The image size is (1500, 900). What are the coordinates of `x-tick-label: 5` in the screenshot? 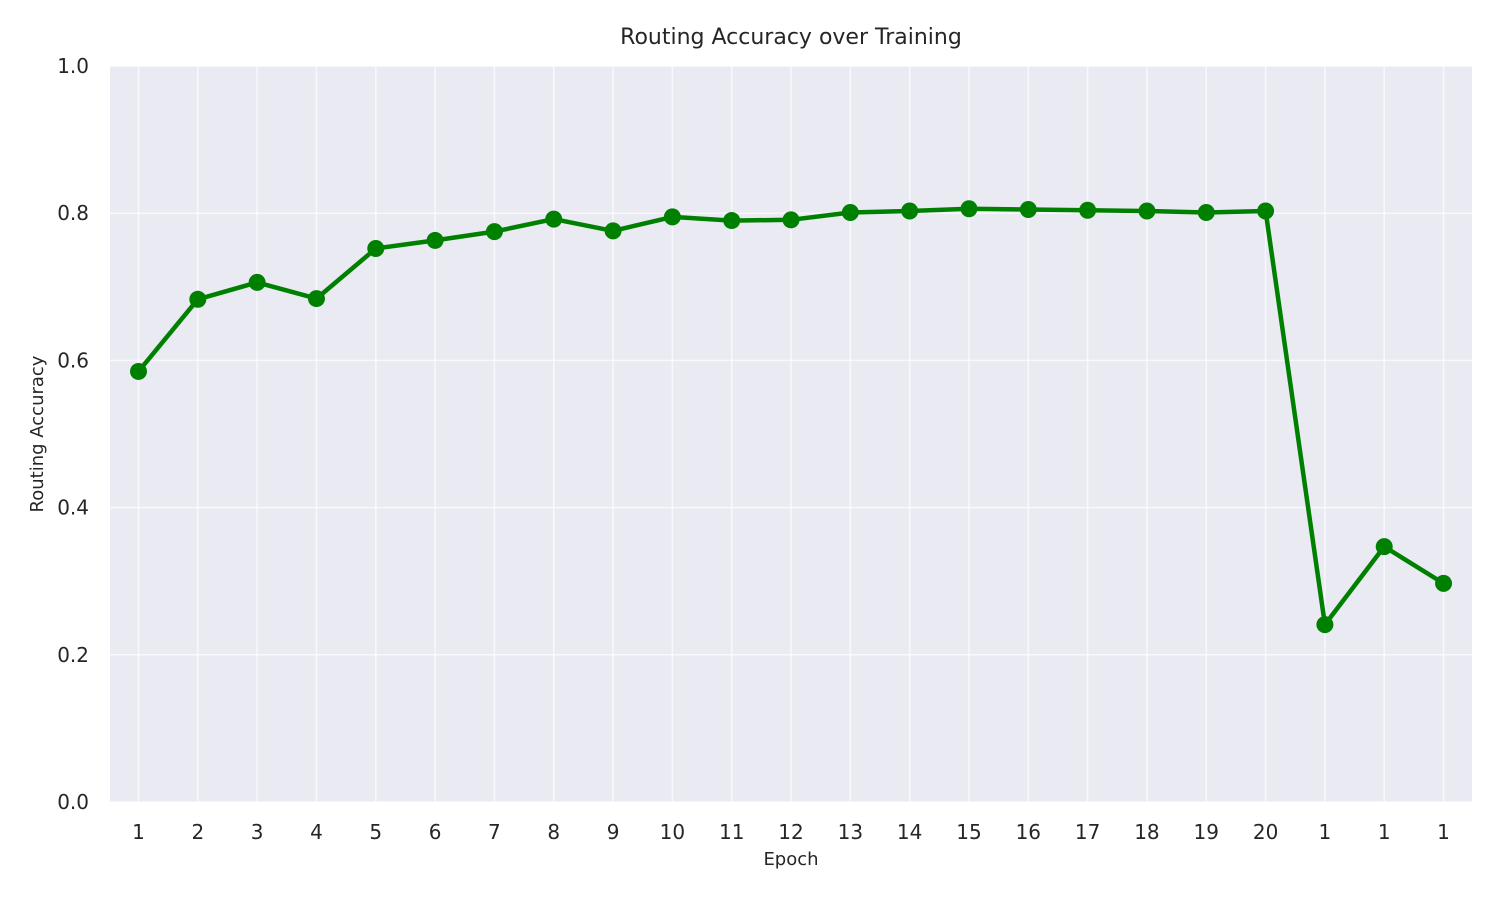 It's located at (375, 832).